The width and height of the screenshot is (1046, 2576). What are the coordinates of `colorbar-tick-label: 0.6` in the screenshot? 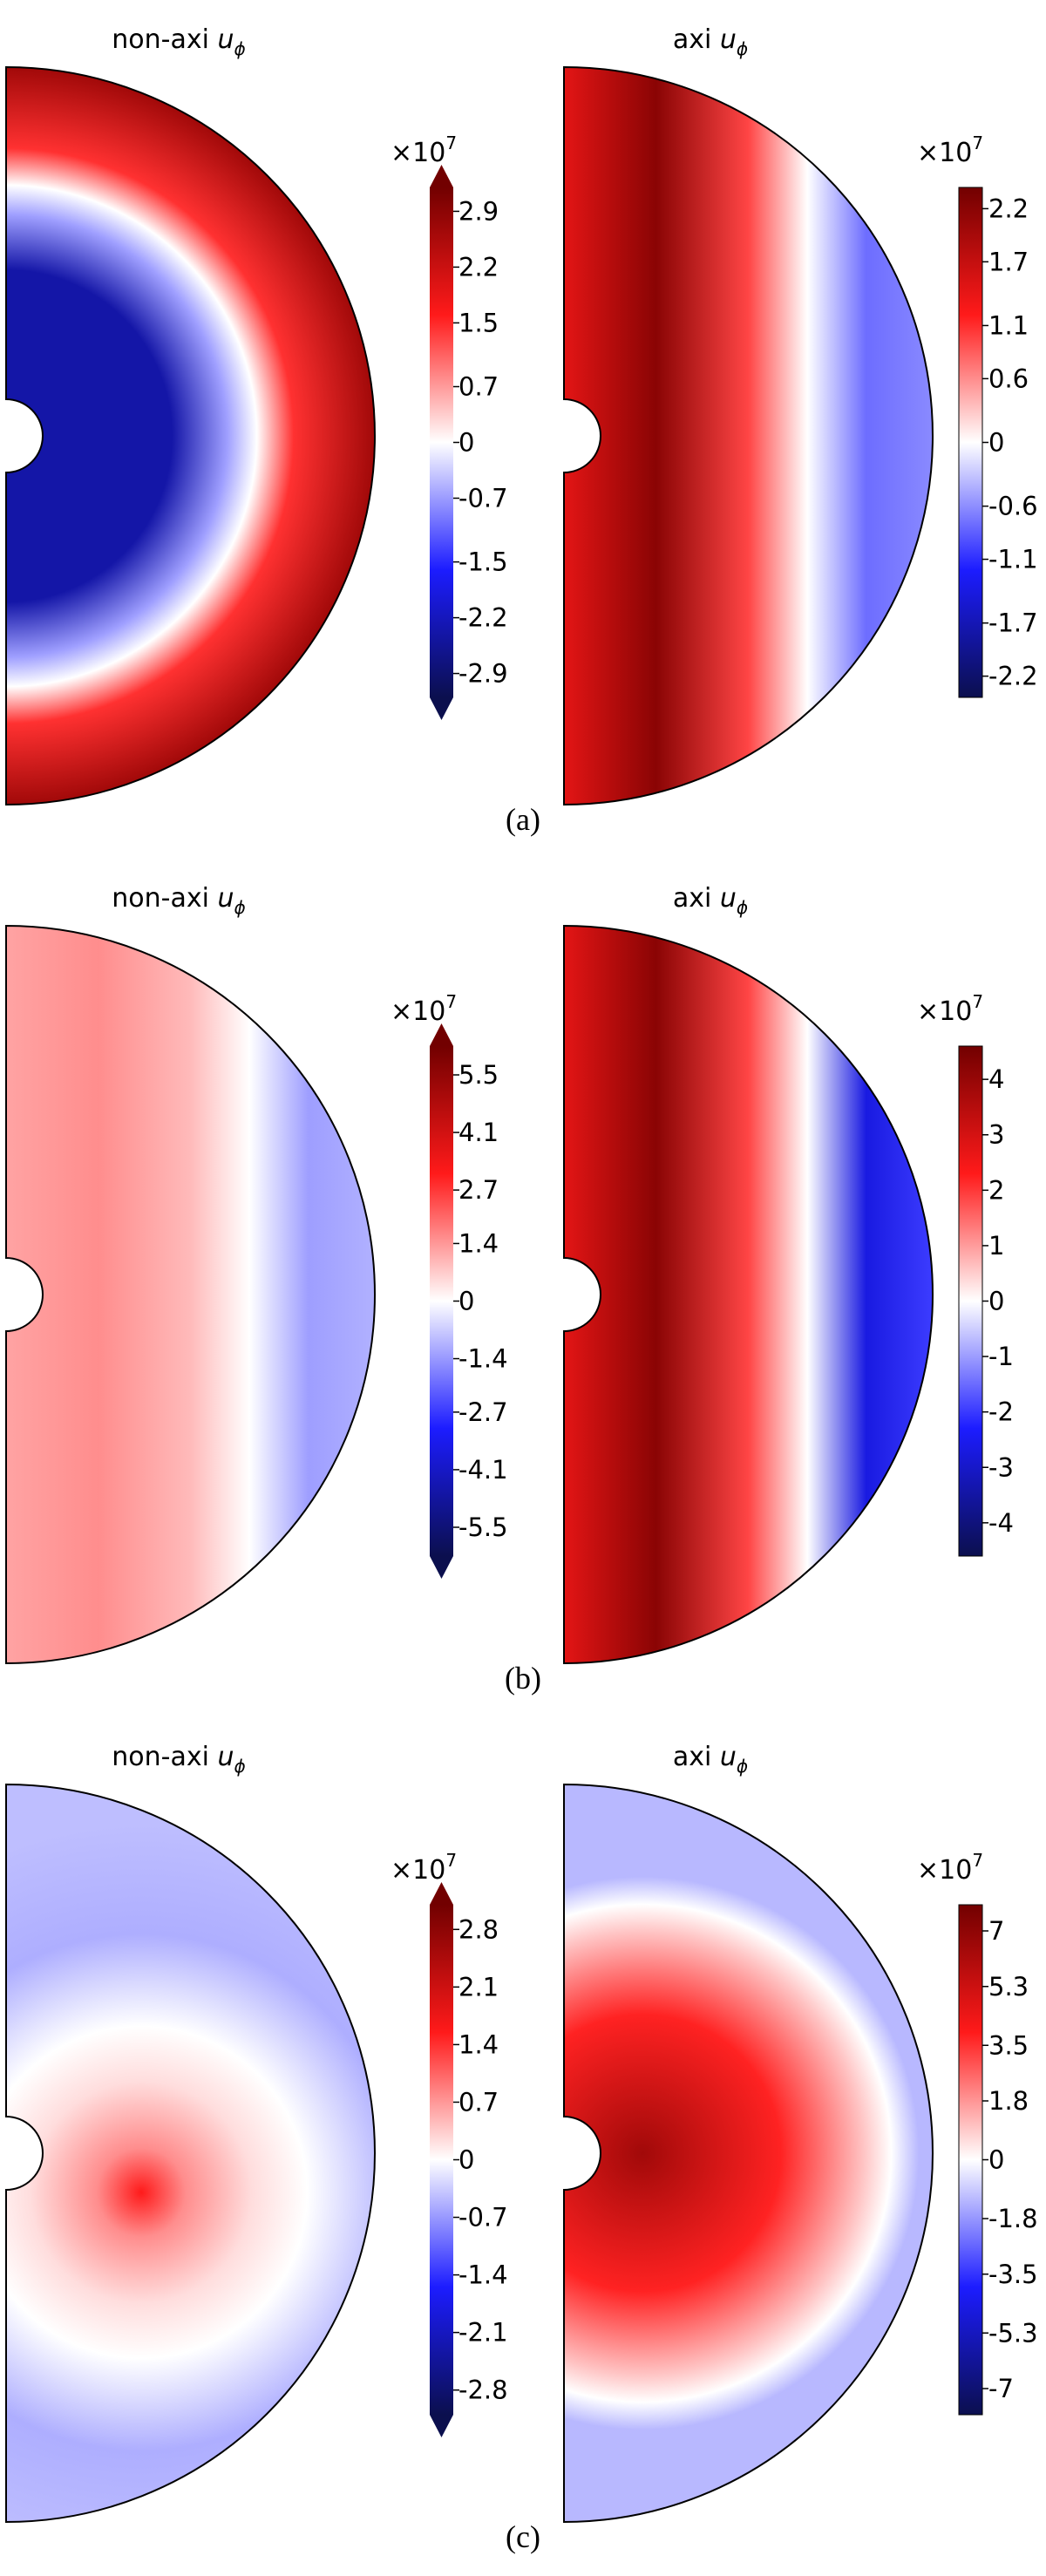 It's located at (1008, 378).